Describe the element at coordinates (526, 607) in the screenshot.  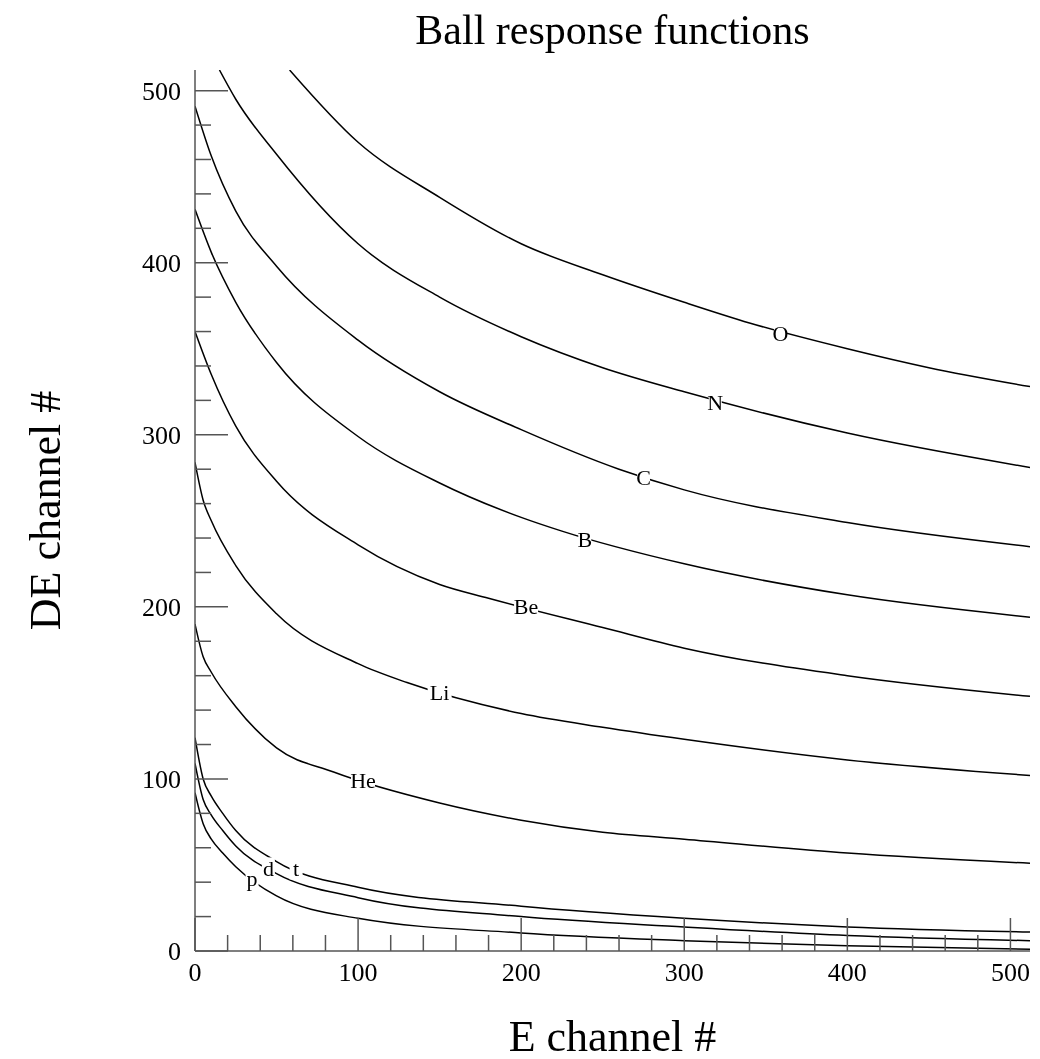
I see `annotation: Be` at that location.